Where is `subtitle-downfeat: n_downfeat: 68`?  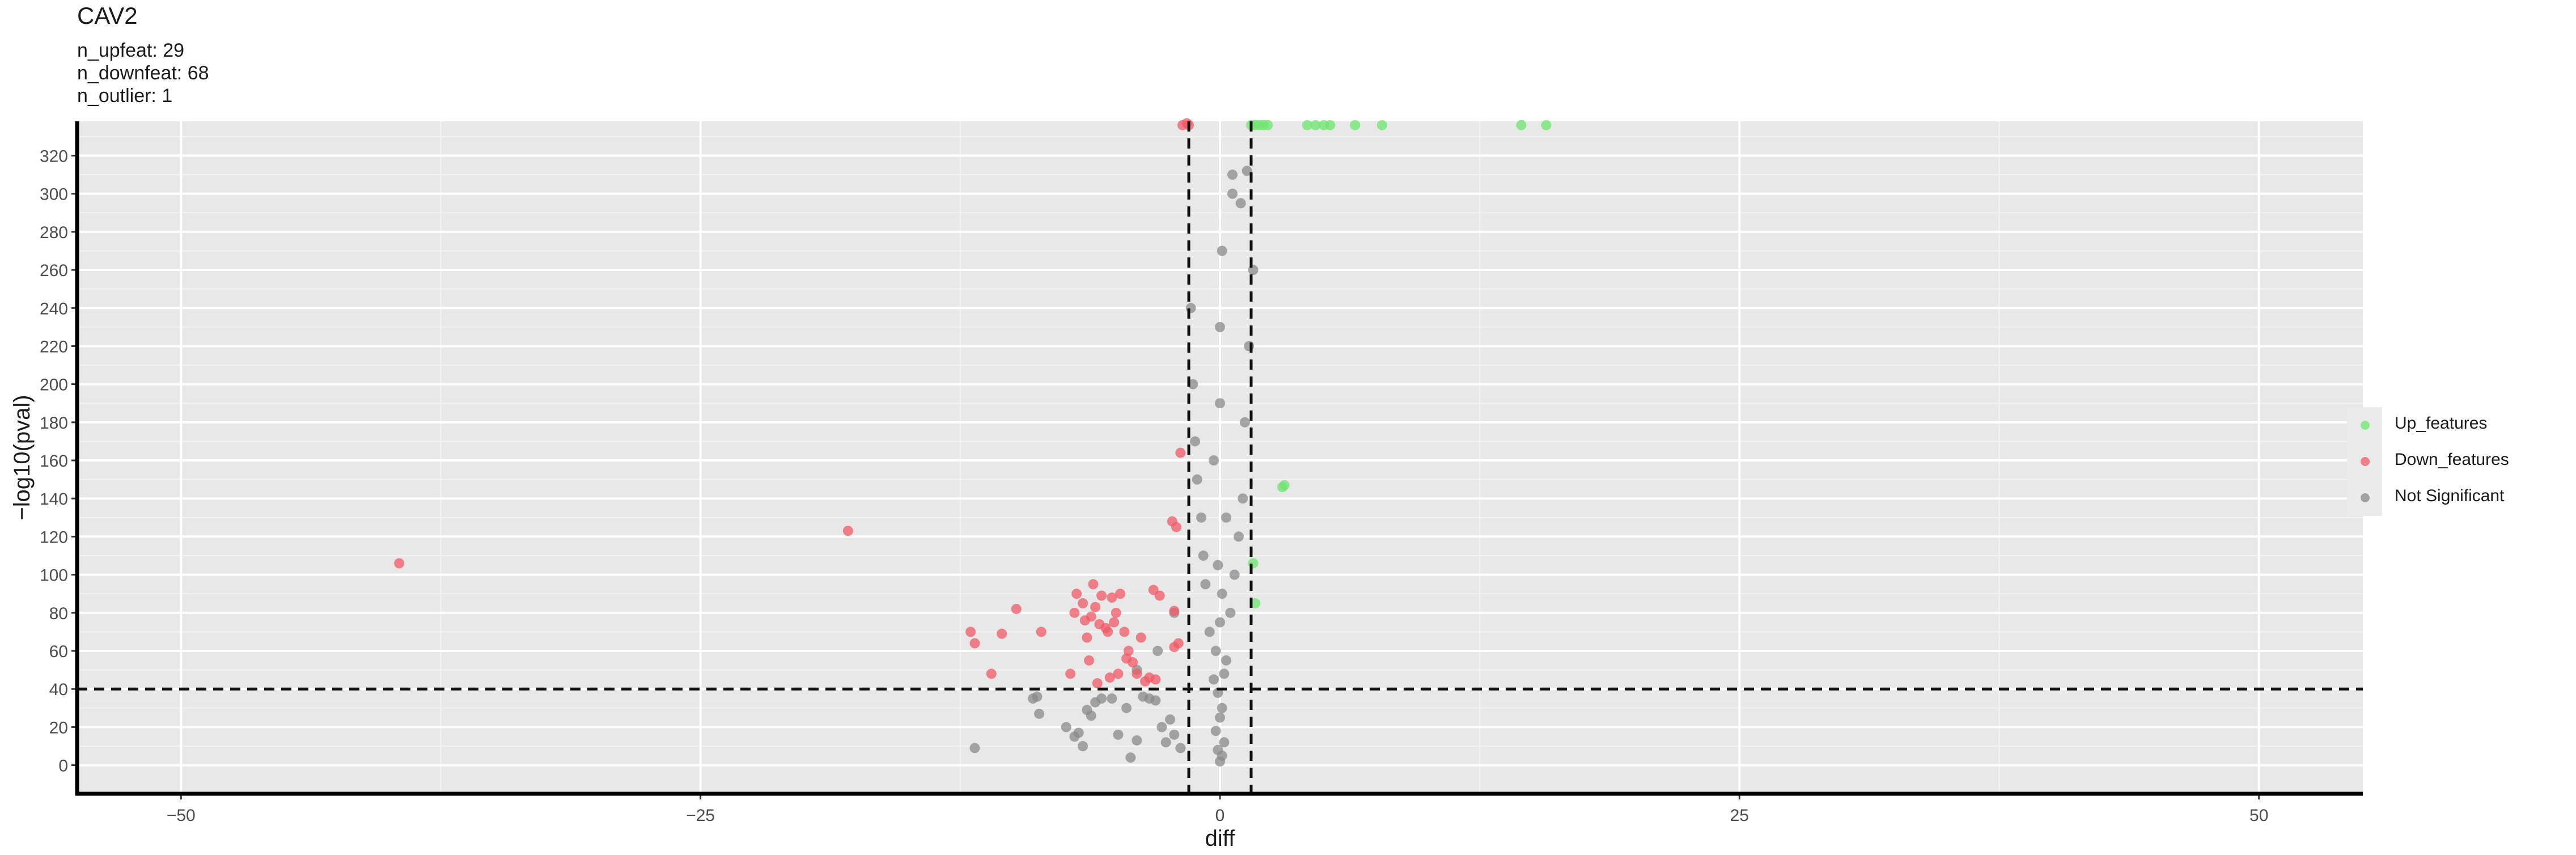
subtitle-downfeat: n_downfeat: 68 is located at coordinates (143, 73).